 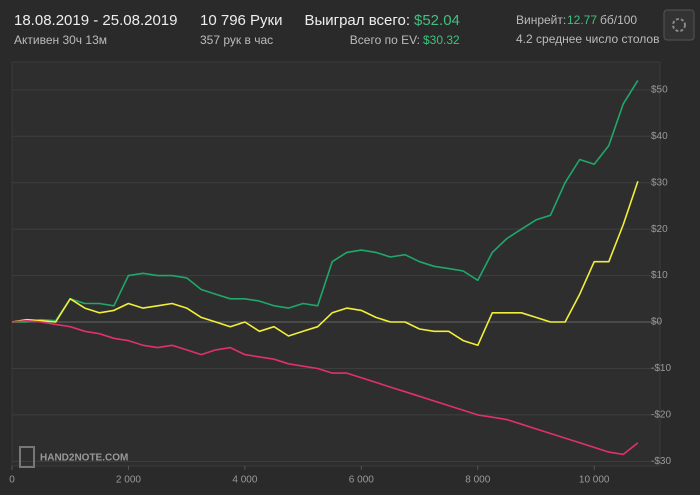 I want to click on winrate-value: 12.77, so click(x=582, y=20).